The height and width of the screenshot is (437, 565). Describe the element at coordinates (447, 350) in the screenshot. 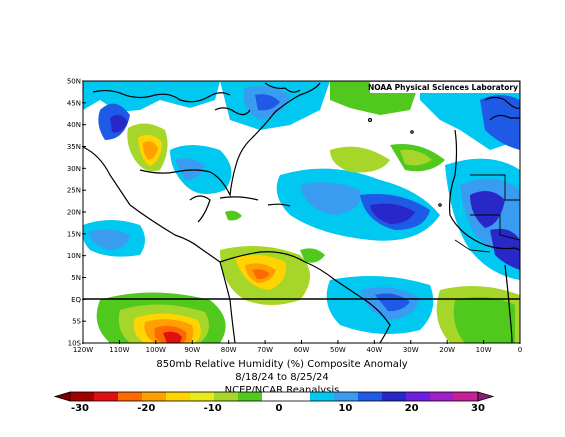

I see `lon-tick-label: 20W` at that location.